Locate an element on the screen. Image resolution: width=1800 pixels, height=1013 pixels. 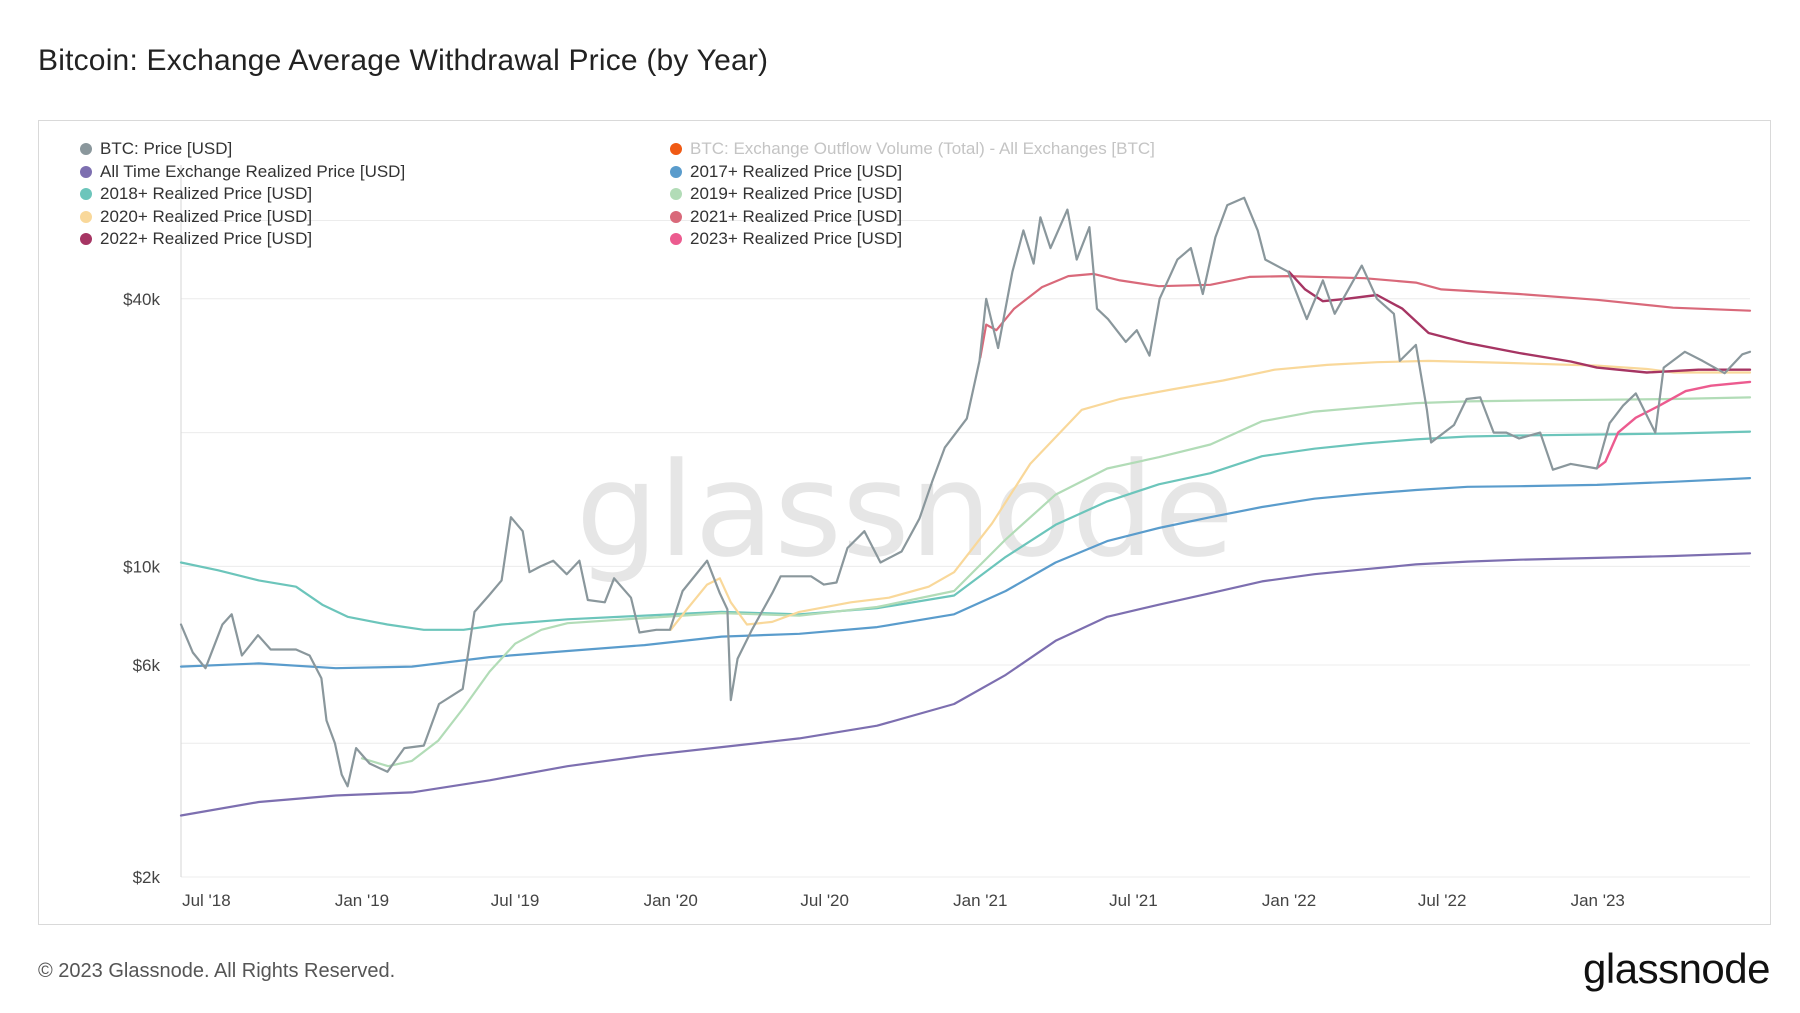
legend-label: 2017+ Realized Price [USD] is located at coordinates (796, 171).